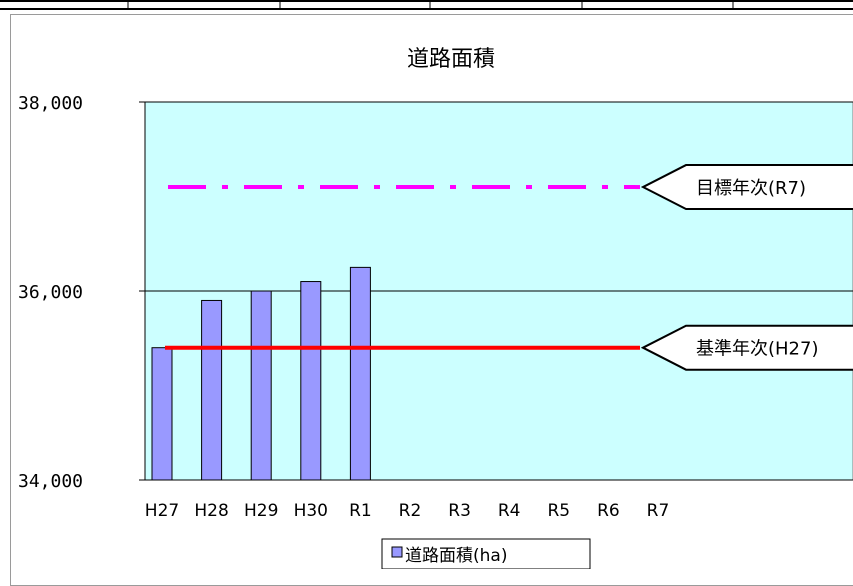 Image resolution: width=853 pixels, height=586 pixels. Describe the element at coordinates (50, 103) in the screenshot. I see `y-tick-label: 38,000` at that location.